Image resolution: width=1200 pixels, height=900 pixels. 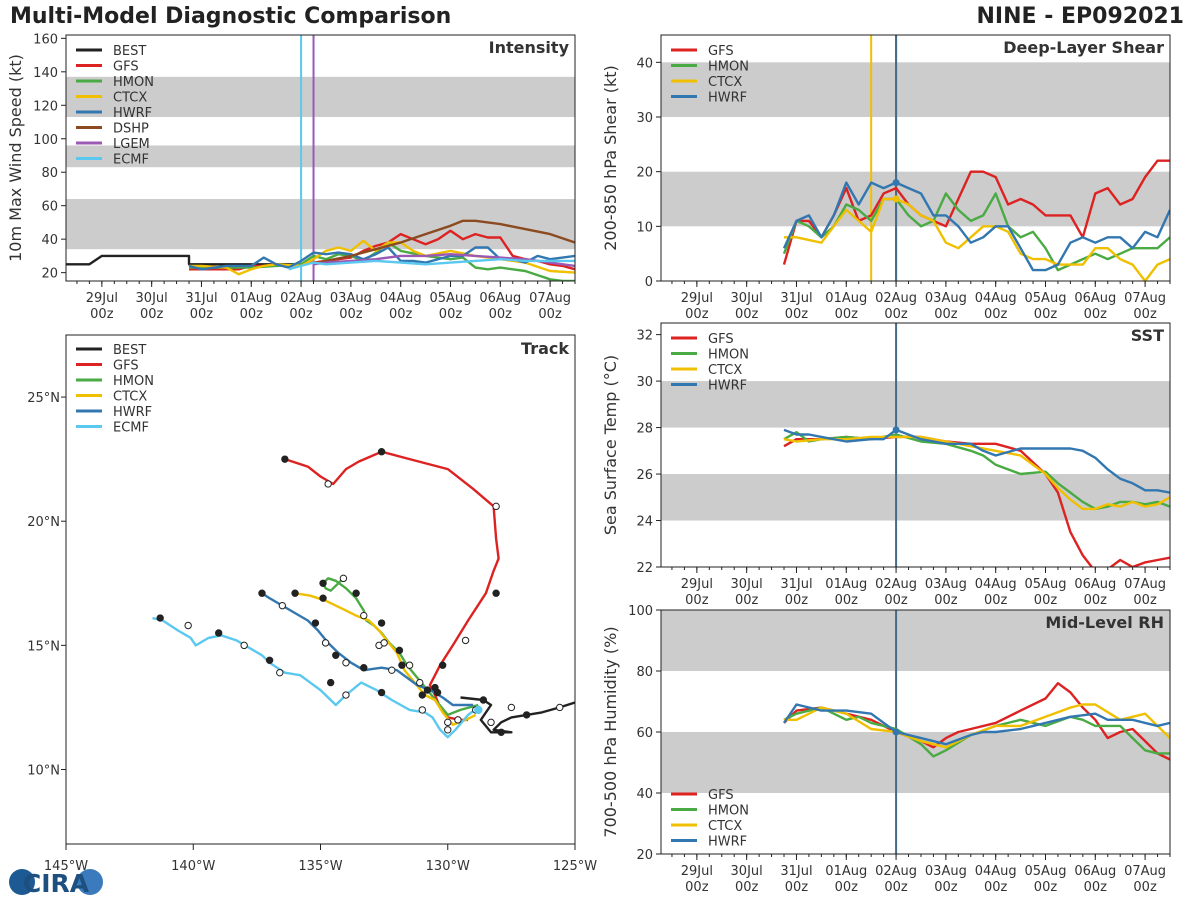 What do you see at coordinates (610, 158) in the screenshot?
I see `y-axis-label: 200-850 hPa Shear (kt)` at bounding box center [610, 158].